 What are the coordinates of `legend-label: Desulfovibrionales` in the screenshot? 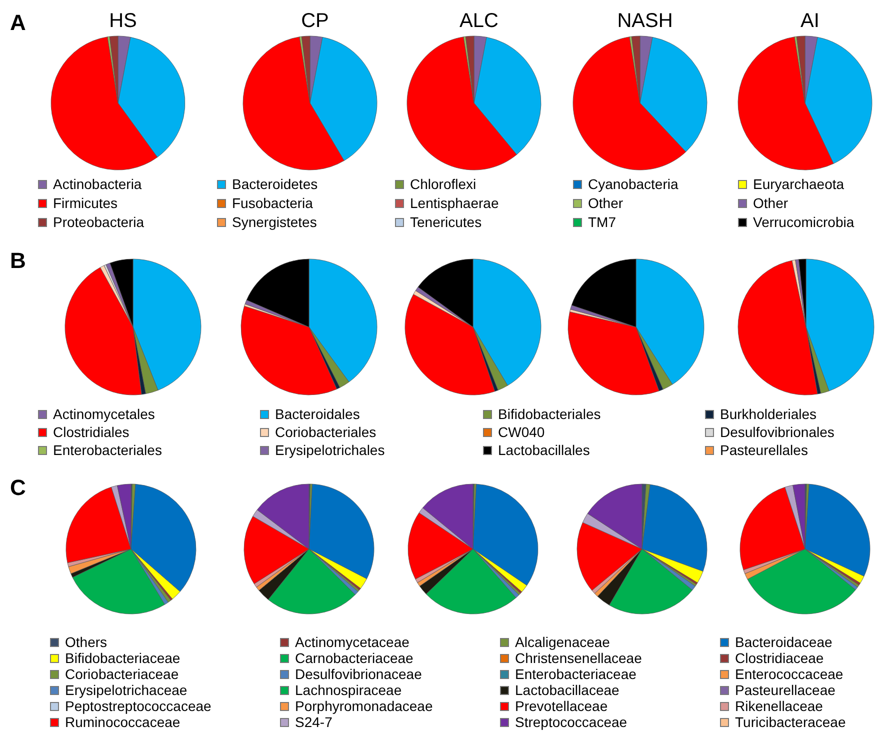 It's located at (776, 432).